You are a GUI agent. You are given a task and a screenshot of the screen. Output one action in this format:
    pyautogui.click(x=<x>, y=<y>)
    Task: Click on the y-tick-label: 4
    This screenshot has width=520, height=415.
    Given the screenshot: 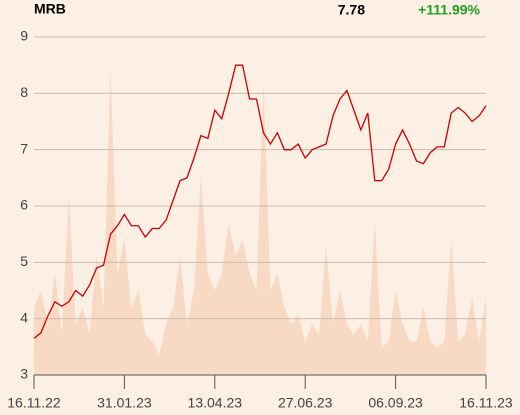 What is the action you would take?
    pyautogui.click(x=24, y=317)
    